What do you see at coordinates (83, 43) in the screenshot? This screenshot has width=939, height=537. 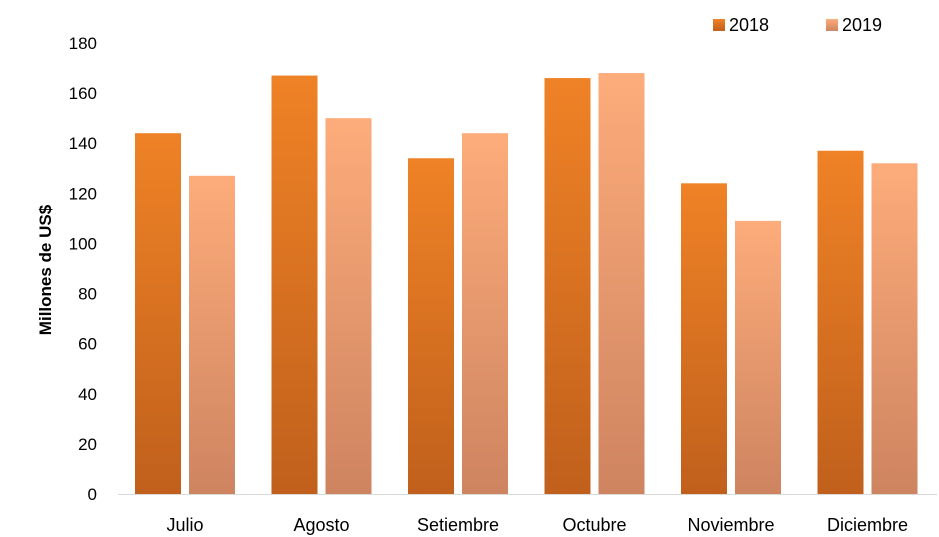 I see `y-tick-label: 180` at bounding box center [83, 43].